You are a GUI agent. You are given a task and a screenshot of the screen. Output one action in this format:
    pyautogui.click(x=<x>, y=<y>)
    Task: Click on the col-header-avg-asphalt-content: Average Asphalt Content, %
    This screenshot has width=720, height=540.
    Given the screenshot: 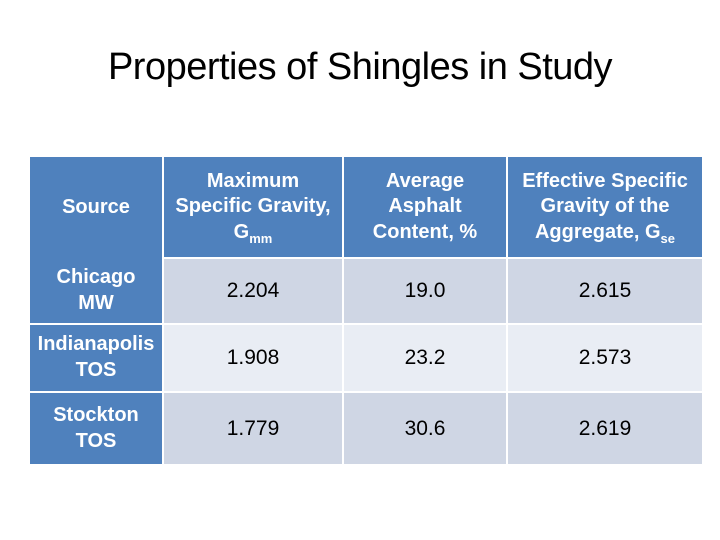 What is the action you would take?
    pyautogui.click(x=425, y=207)
    